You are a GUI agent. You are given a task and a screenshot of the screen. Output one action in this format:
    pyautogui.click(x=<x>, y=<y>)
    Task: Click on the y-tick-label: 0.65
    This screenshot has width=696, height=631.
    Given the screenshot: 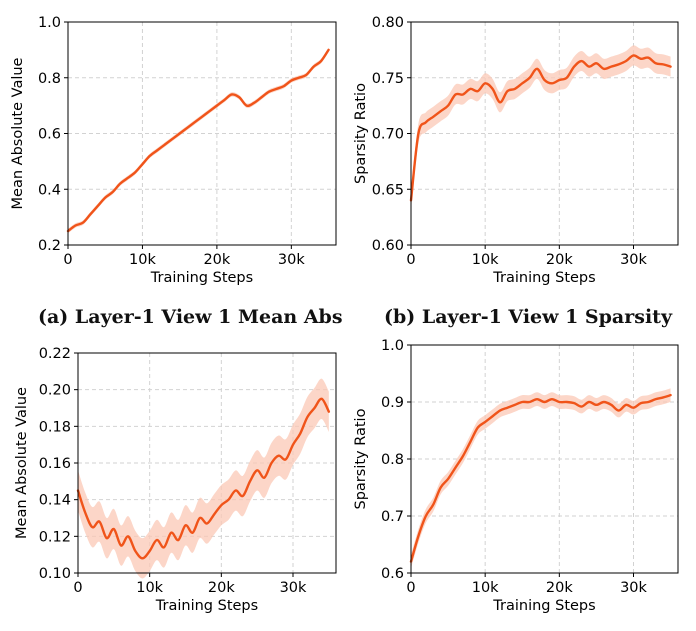 What is the action you would take?
    pyautogui.click(x=388, y=190)
    